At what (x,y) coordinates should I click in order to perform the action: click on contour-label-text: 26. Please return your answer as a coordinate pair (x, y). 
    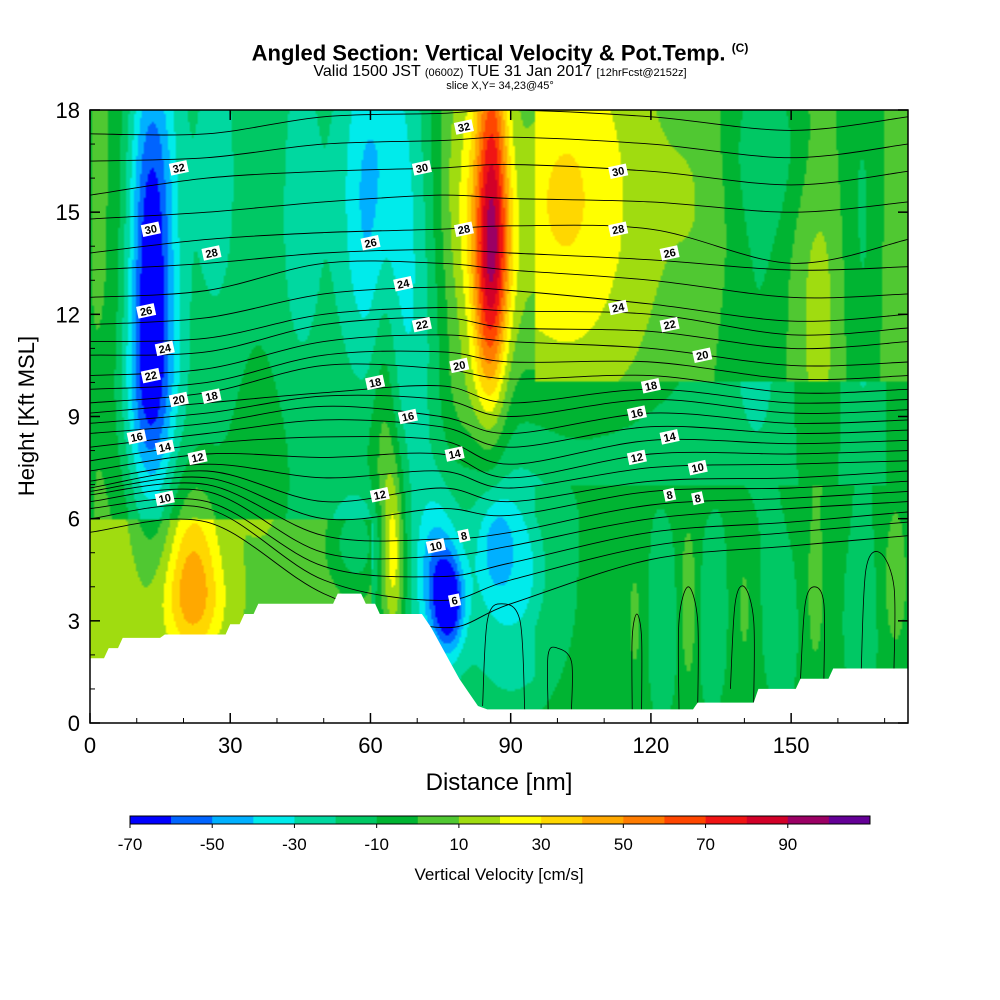
    Looking at the image, I should click on (146, 312).